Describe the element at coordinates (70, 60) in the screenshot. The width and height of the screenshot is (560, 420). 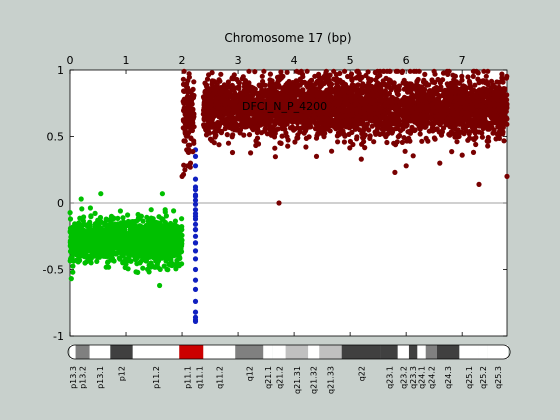
I see `x-tick-label: 0` at that location.